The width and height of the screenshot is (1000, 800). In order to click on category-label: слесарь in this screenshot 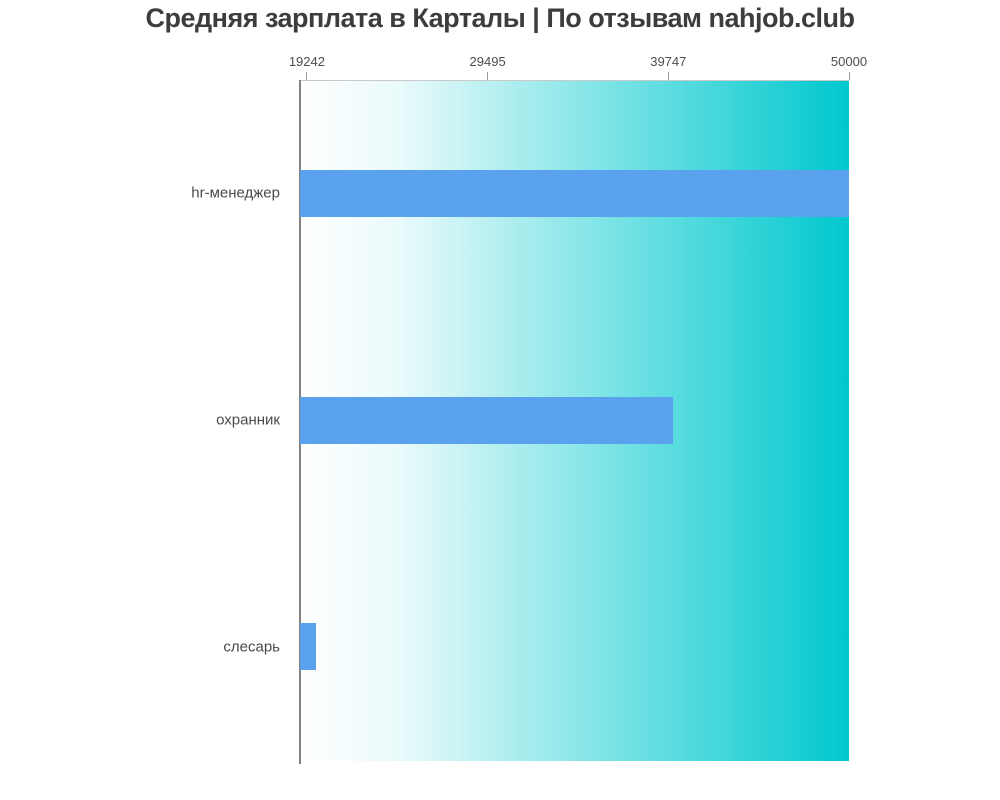, I will do `click(251, 647)`.